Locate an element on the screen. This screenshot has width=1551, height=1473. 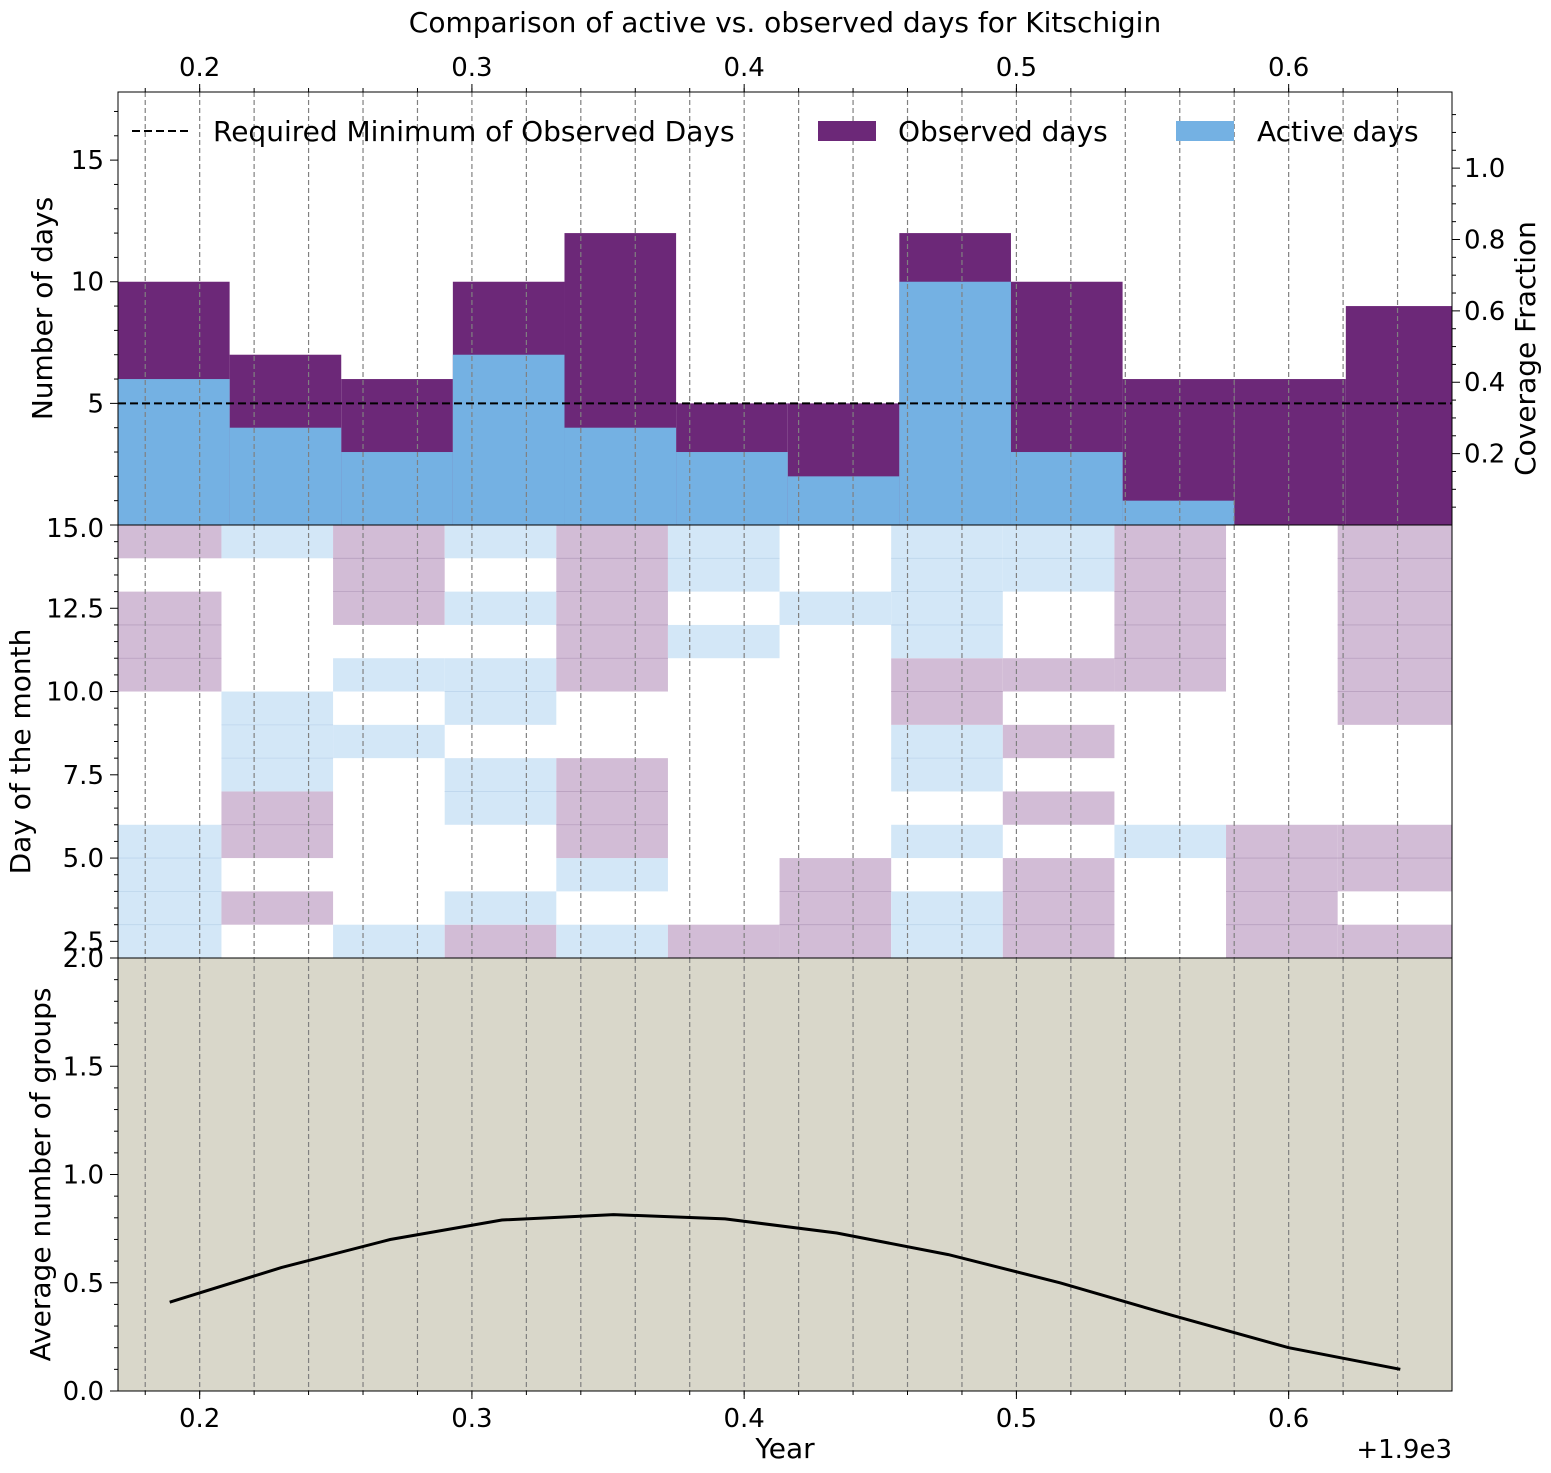
mid-ytick-label-1: 2.5 is located at coordinates (83, 942).